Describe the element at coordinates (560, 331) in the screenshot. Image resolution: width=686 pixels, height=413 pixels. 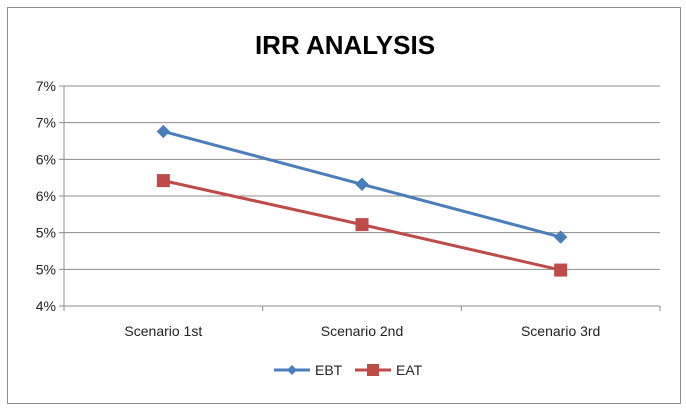
I see `x-tick-label: Scenario 3rd` at that location.